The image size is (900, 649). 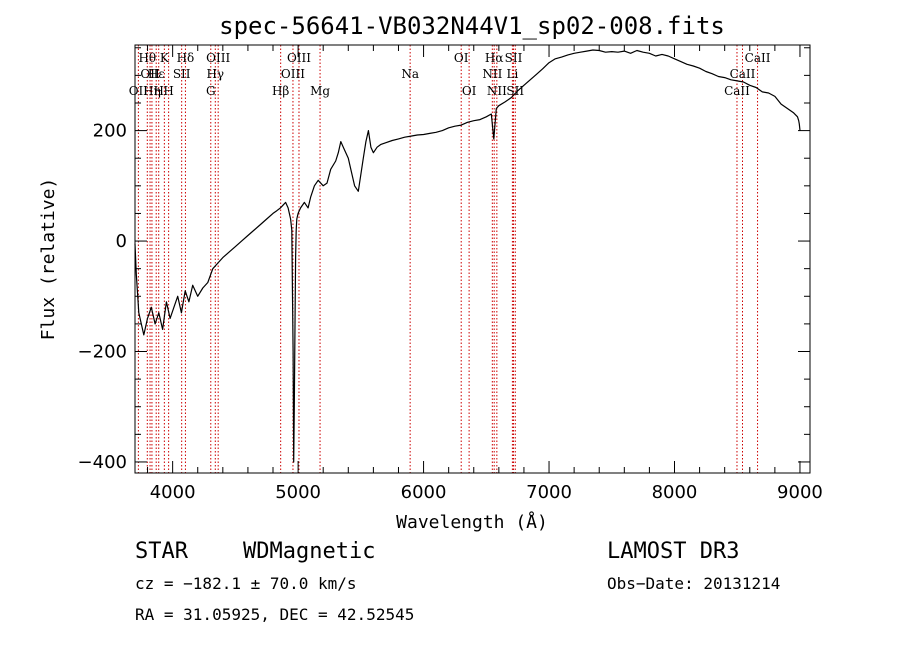 I want to click on x-tick-label: 9000, so click(x=800, y=492).